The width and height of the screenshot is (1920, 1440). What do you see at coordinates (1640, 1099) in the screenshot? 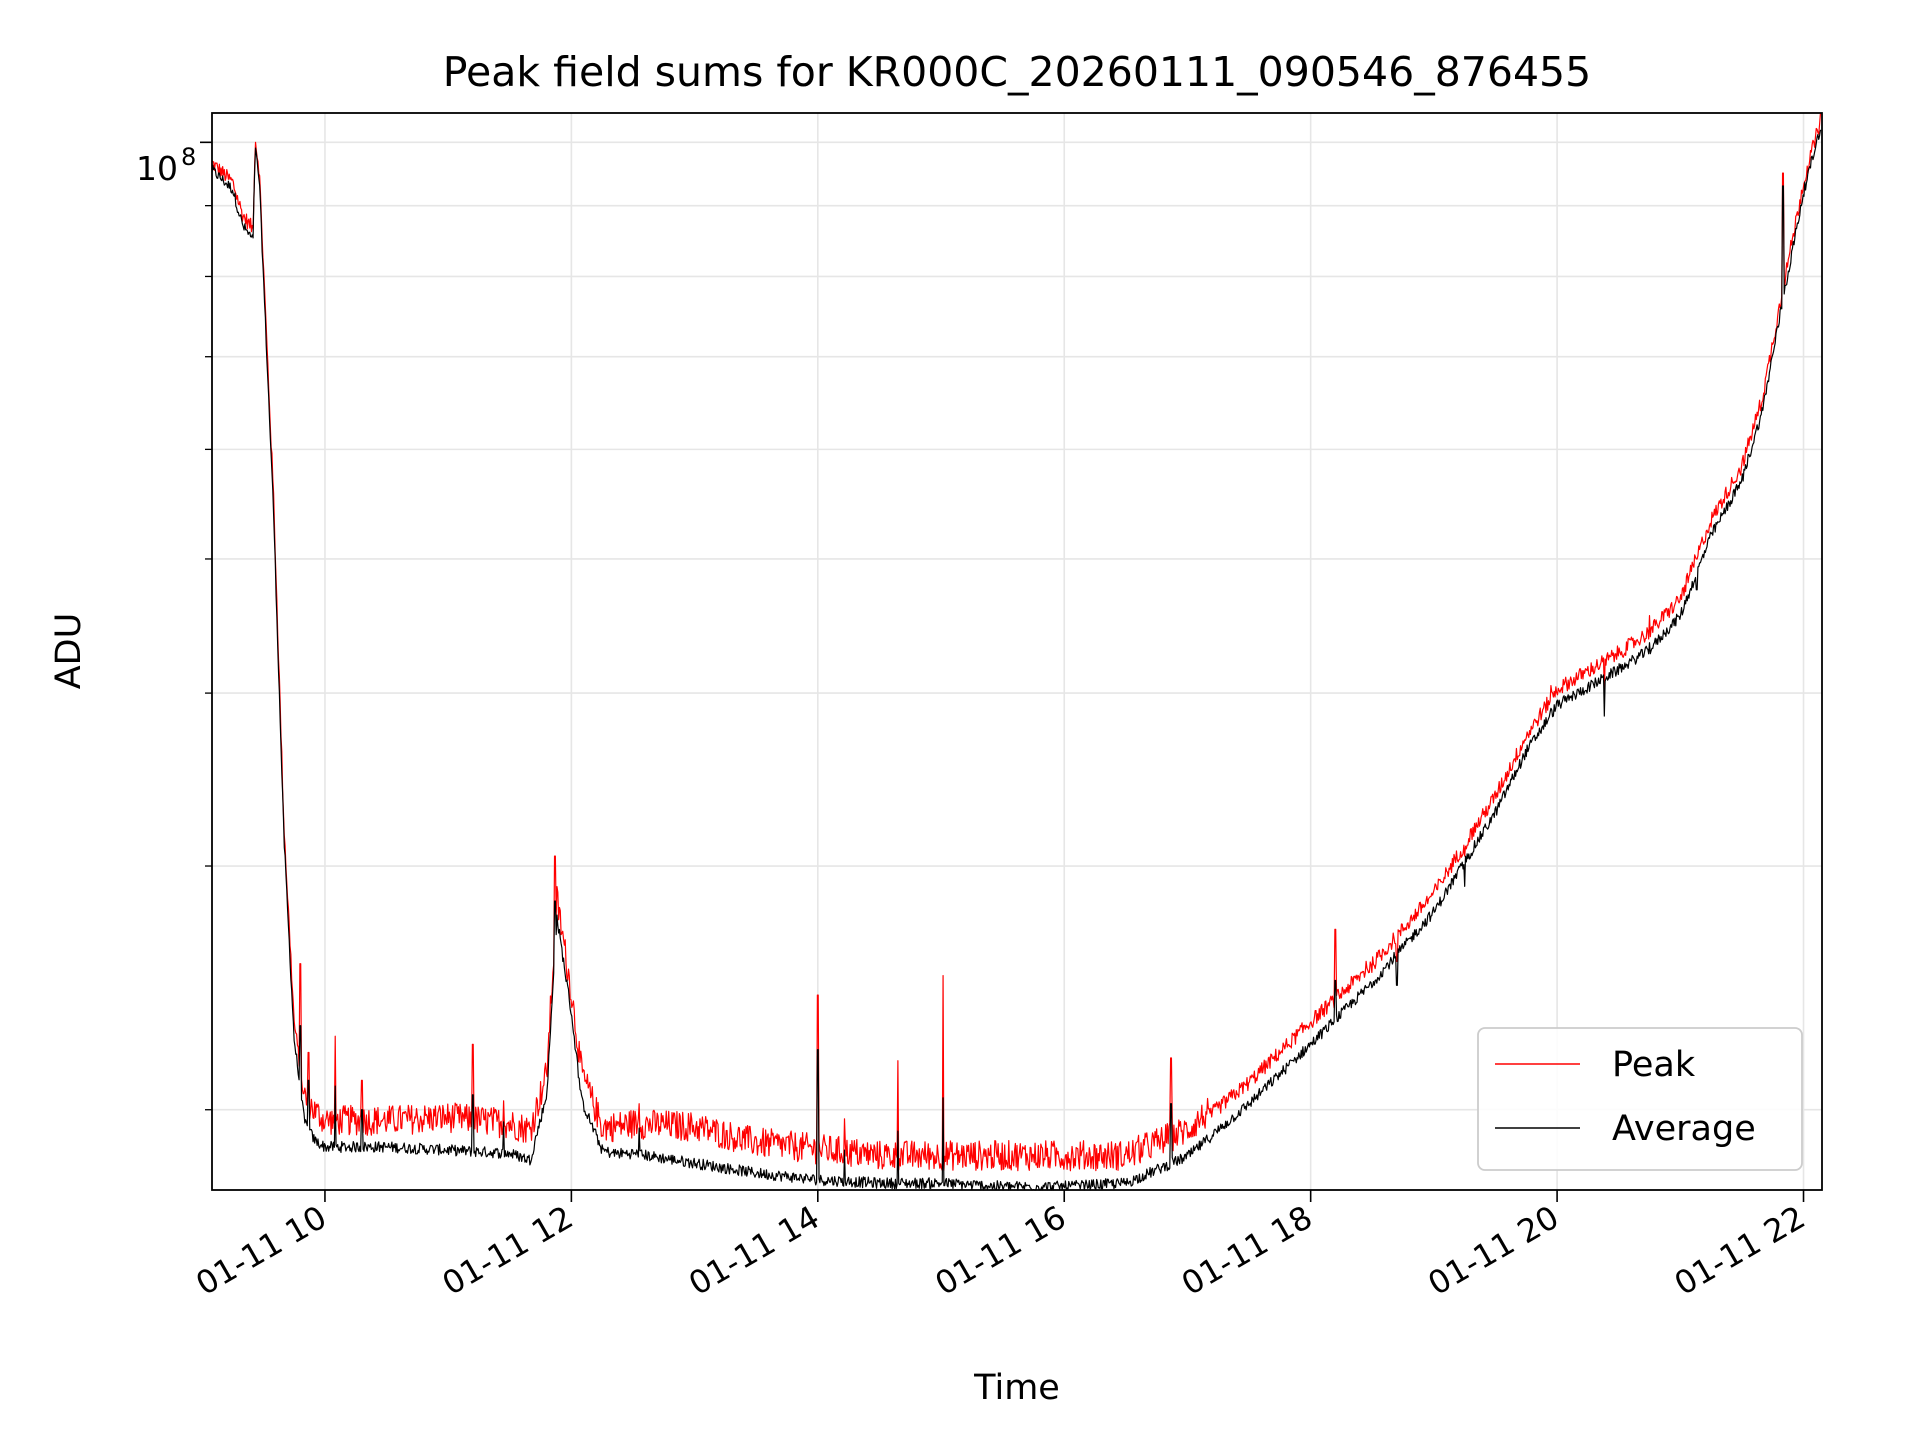
I see `legend: Peak Average` at bounding box center [1640, 1099].